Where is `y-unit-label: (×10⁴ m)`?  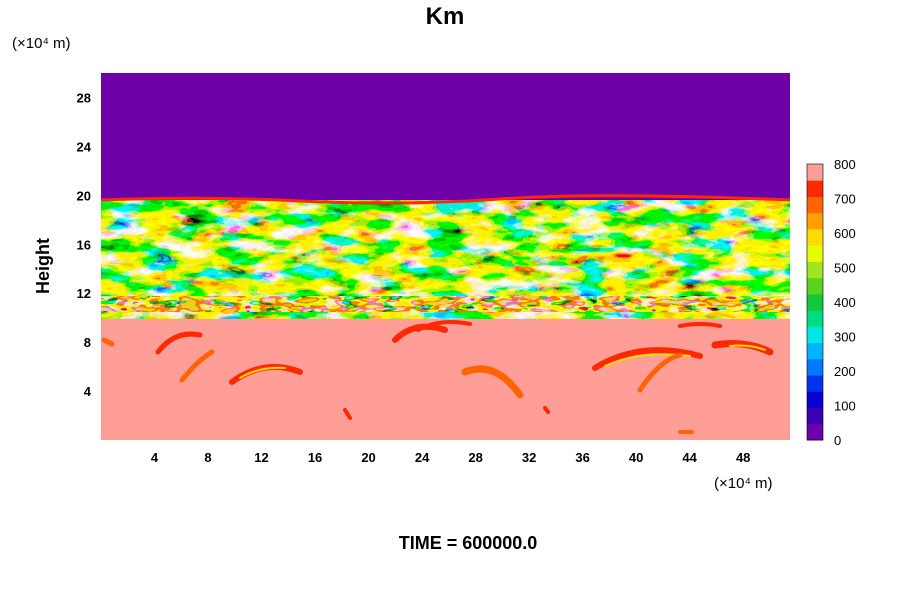
y-unit-label: (×10⁴ m) is located at coordinates (41, 43).